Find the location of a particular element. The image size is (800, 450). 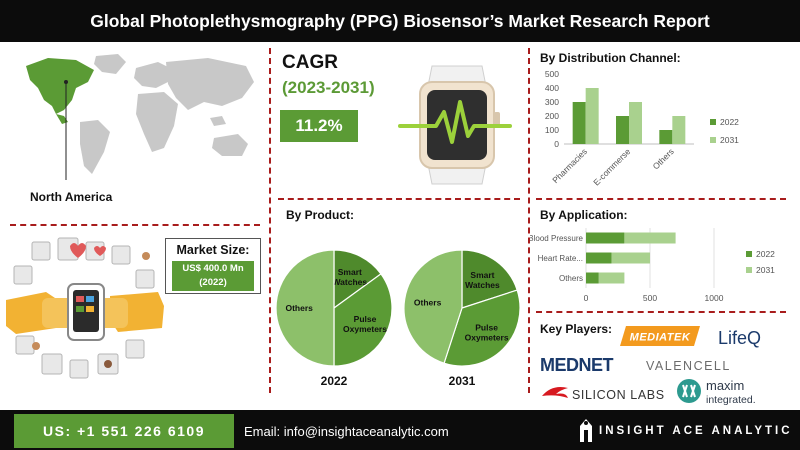

pie-slice-smart-watches-2022 is located at coordinates (357, 279).